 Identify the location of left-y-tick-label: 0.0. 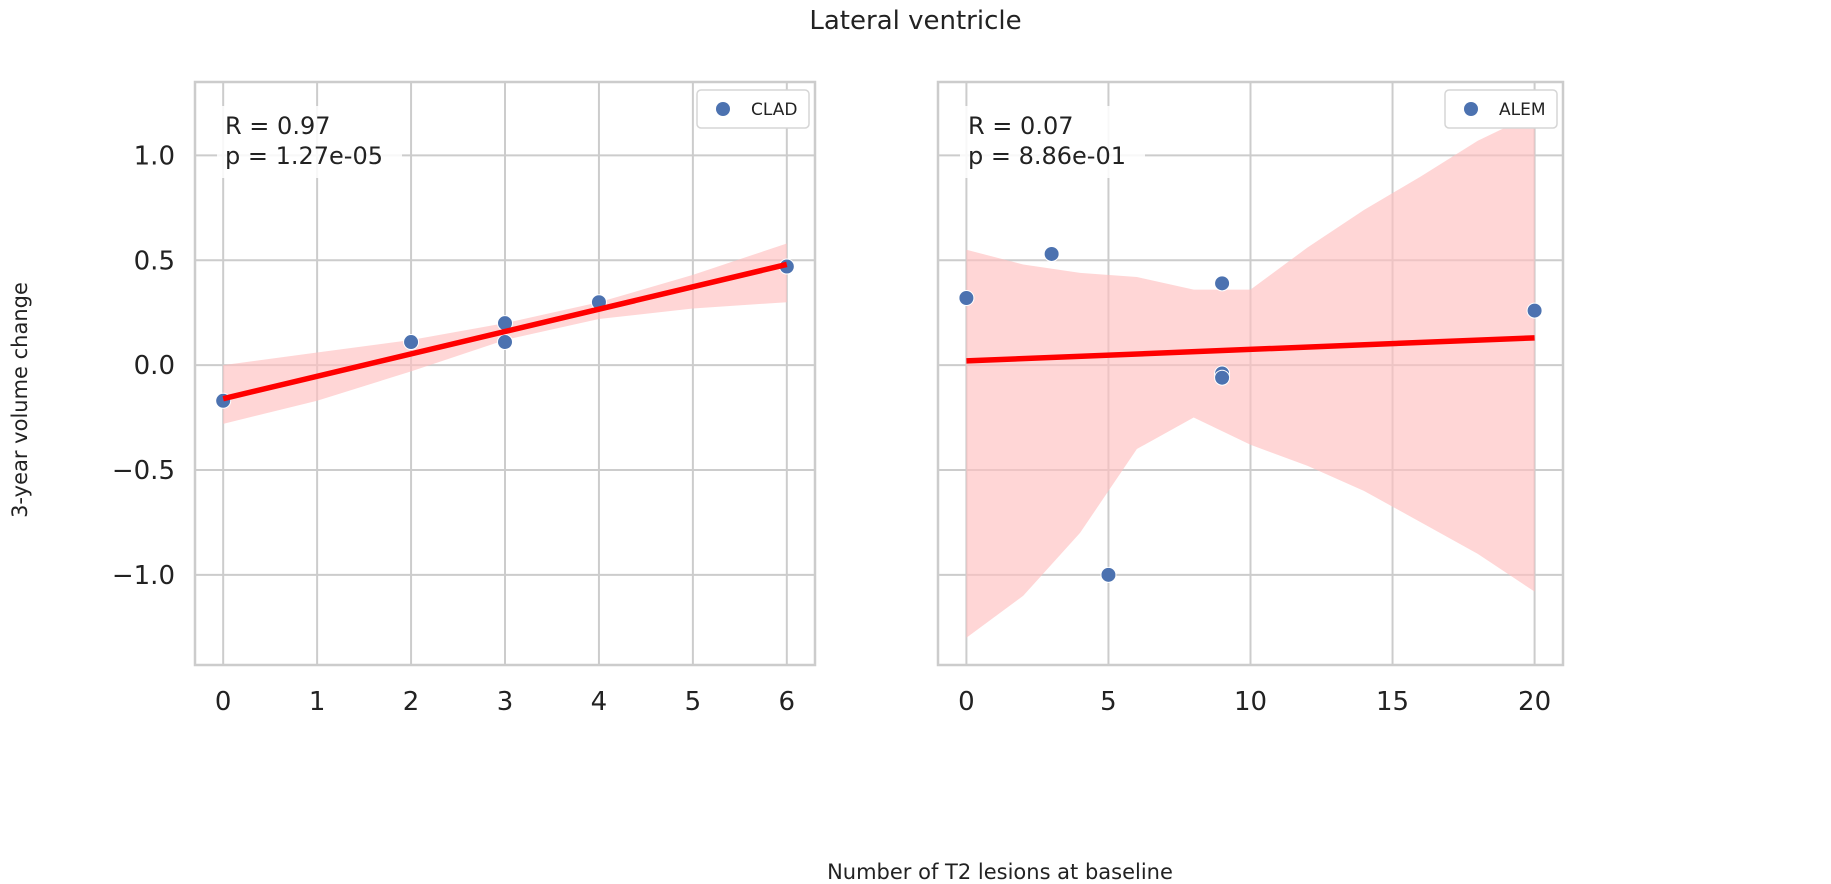
(154, 366).